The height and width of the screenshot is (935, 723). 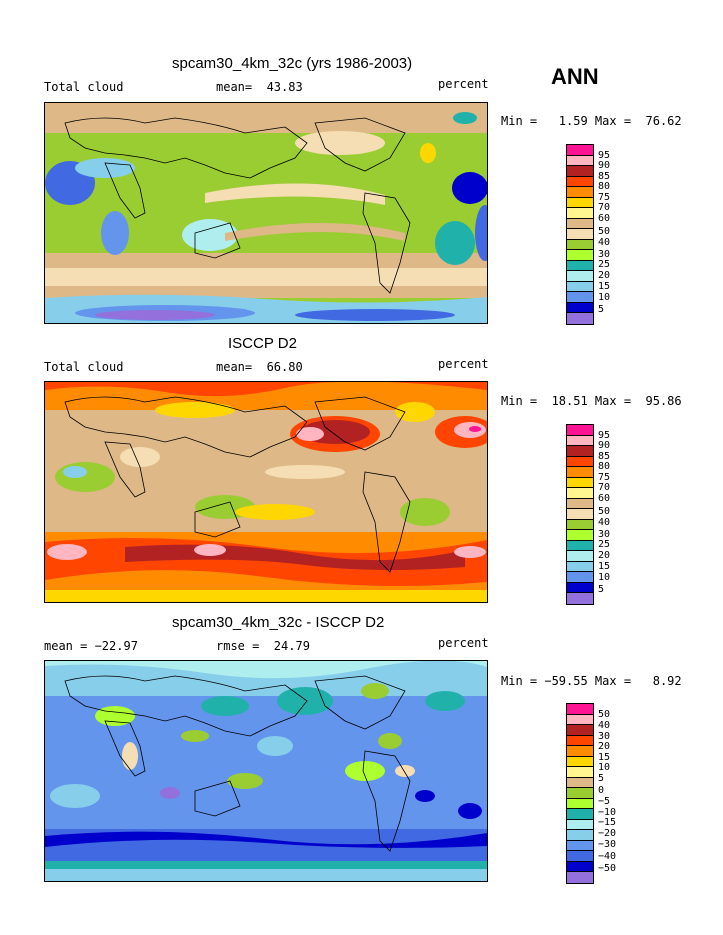 I want to click on panel2-title: ISCCP D2, so click(x=262, y=343).